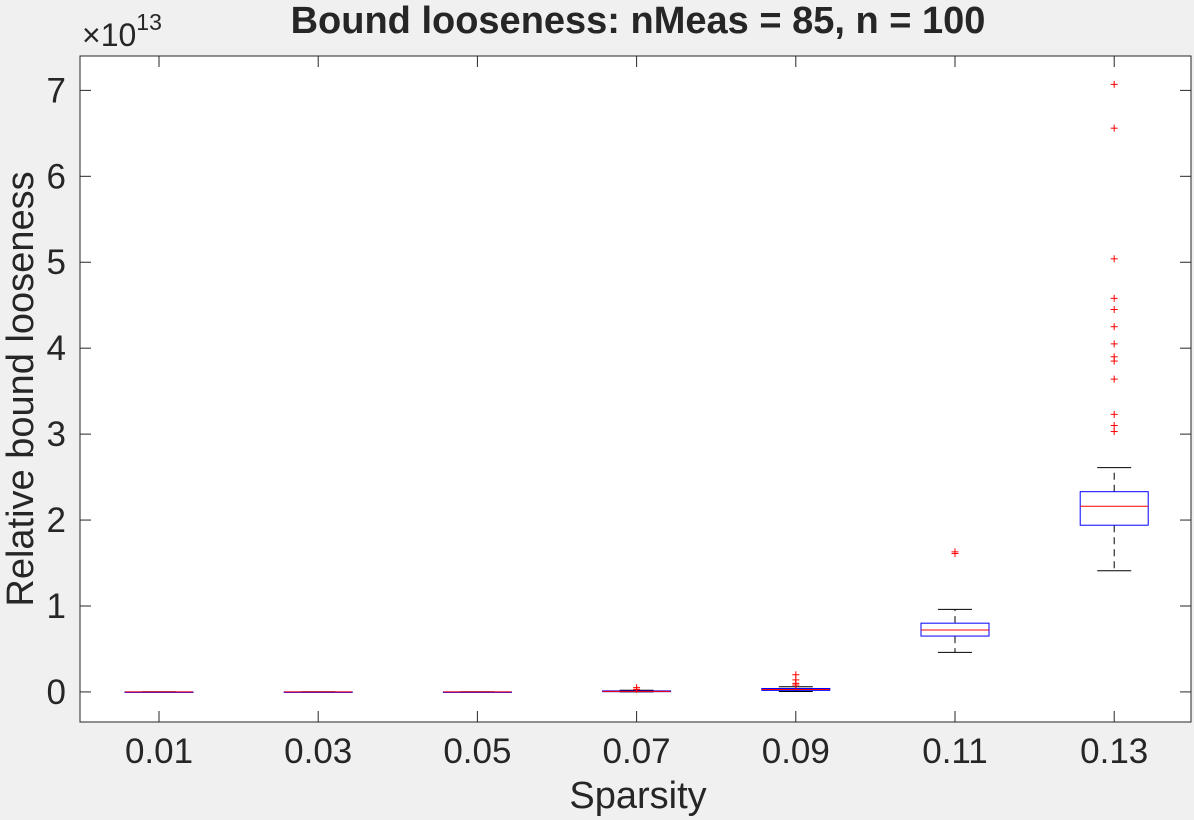 This screenshot has width=1194, height=820. What do you see at coordinates (1114, 310) in the screenshot?
I see `outlier-0.13-8` at bounding box center [1114, 310].